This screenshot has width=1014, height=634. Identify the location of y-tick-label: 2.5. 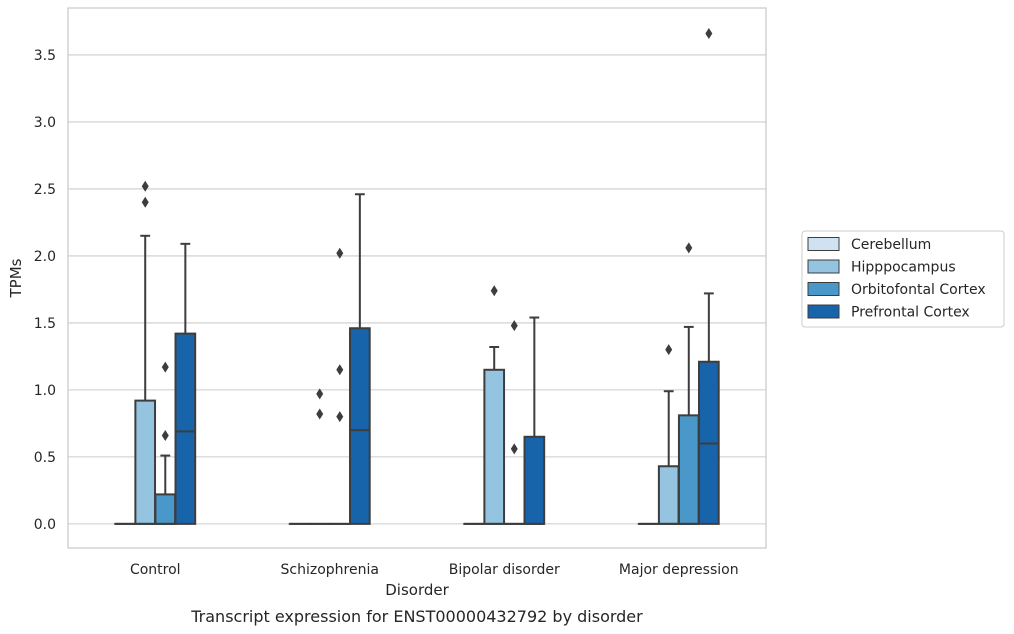
(45, 190).